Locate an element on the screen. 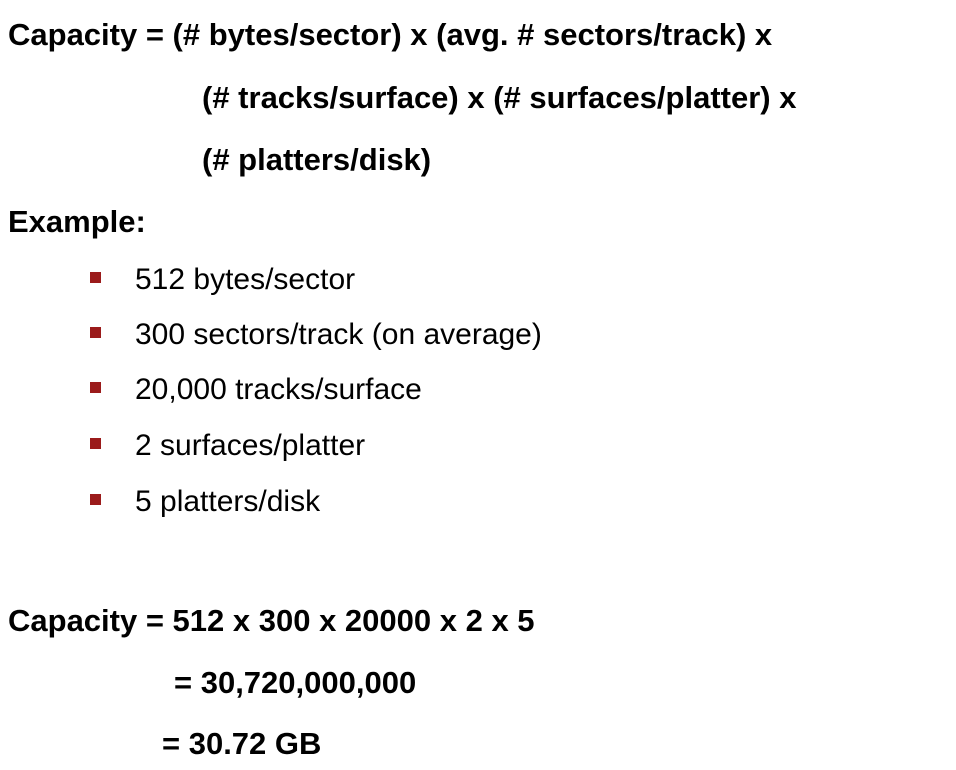 The width and height of the screenshot is (956, 770). capacity-result-line-3: = 30.72 GB is located at coordinates (242, 743).